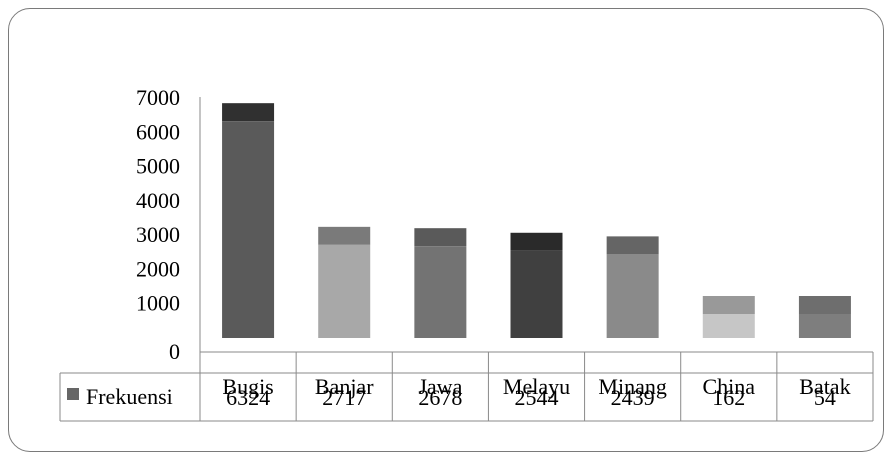 The width and height of the screenshot is (896, 460). I want to click on category-label: Jawa, so click(440, 386).